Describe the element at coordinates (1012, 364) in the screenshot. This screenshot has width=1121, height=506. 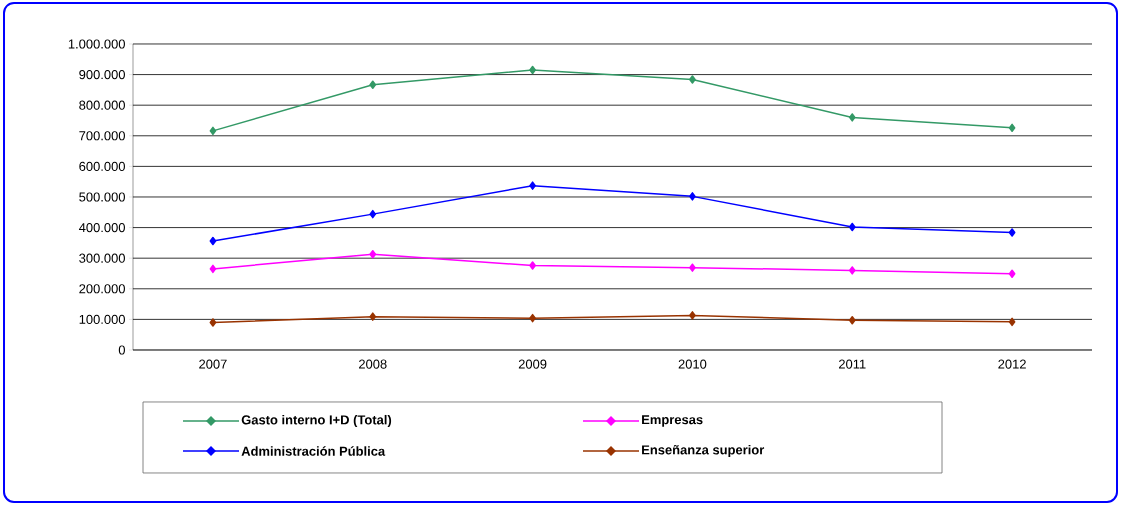
I see `x-tick-label: 2012` at that location.